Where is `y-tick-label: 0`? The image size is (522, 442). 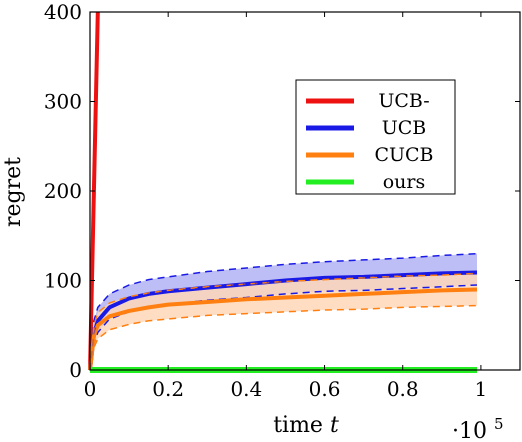
y-tick-label: 0 is located at coordinates (75, 370).